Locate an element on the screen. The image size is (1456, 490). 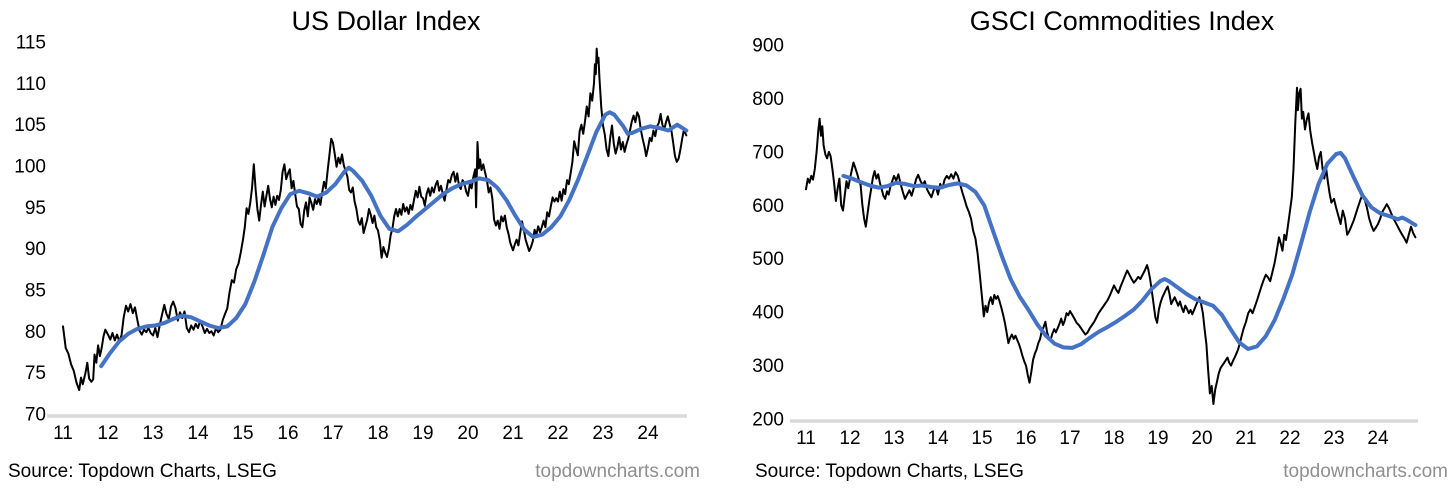
y-tick-label: 300 is located at coordinates (768, 366).